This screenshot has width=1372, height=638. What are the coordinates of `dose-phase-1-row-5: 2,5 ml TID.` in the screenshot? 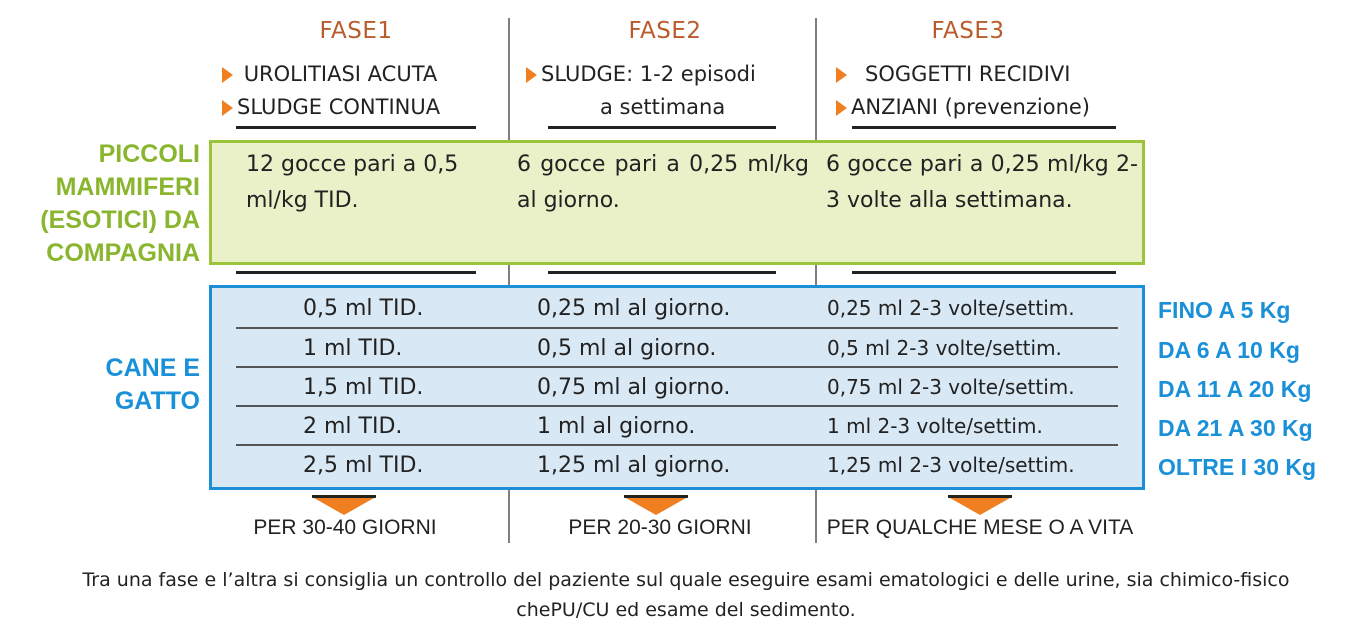 It's located at (363, 465).